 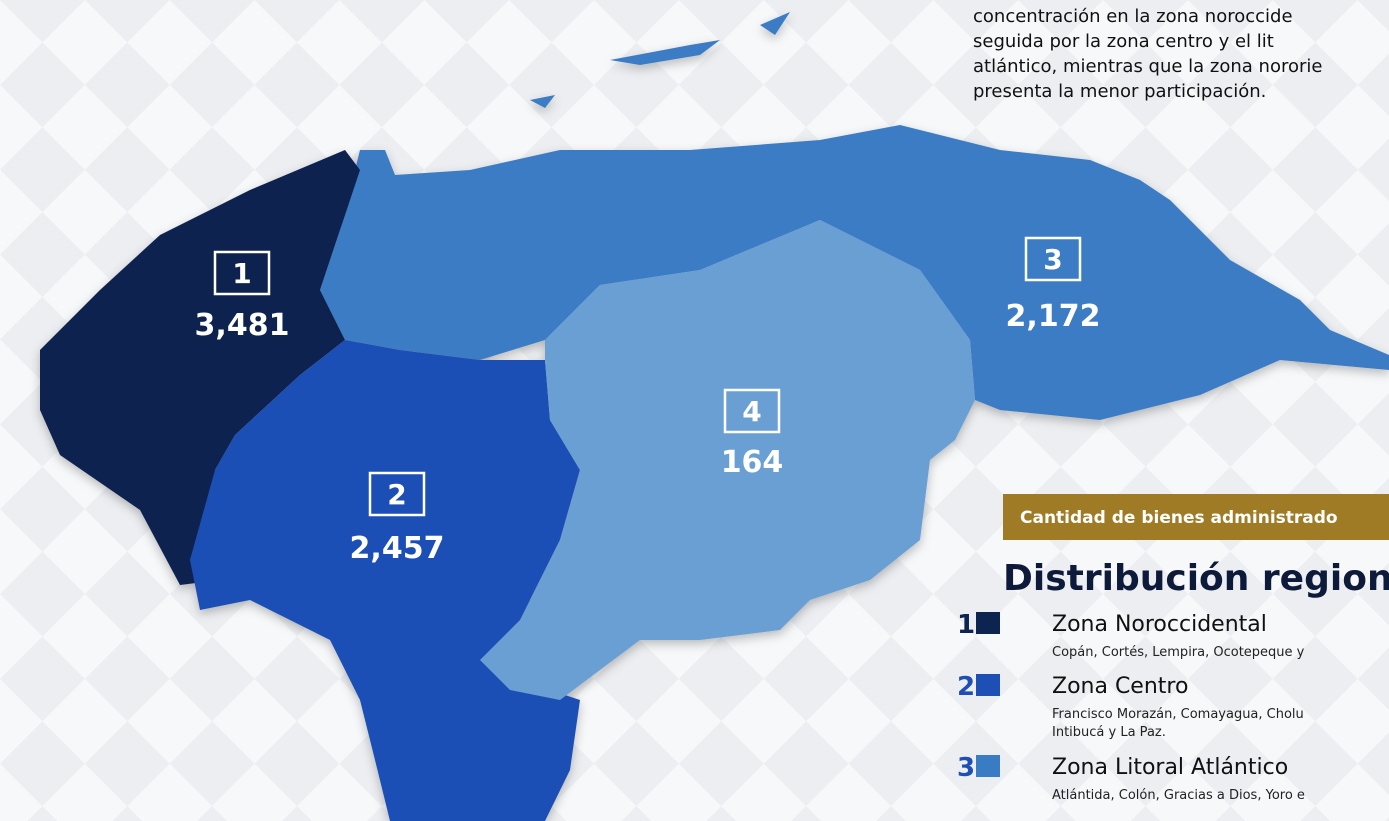 What do you see at coordinates (1109, 732) in the screenshot?
I see `legend-description: Intibucá y La Paz.` at bounding box center [1109, 732].